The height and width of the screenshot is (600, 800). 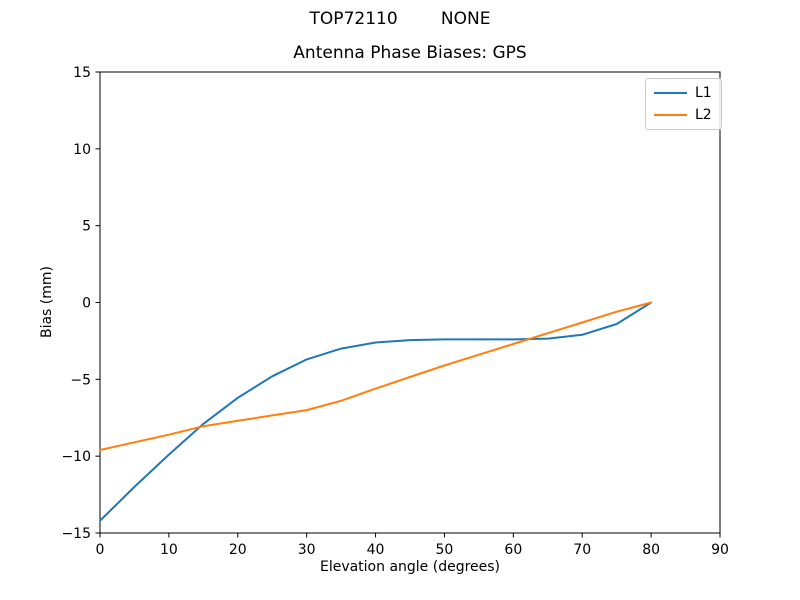 What do you see at coordinates (410, 567) in the screenshot?
I see `x-axis-label: Elevation angle (degrees)` at bounding box center [410, 567].